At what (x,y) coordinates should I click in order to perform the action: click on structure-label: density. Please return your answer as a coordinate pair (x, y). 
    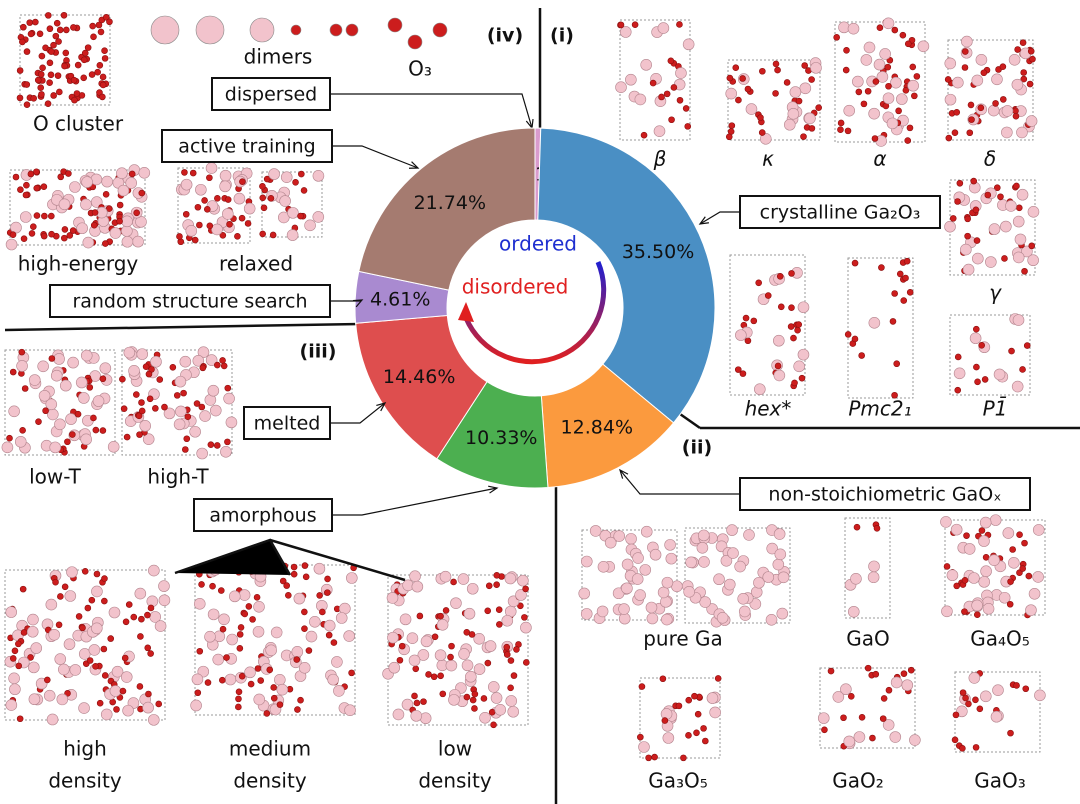
    Looking at the image, I should click on (454, 781).